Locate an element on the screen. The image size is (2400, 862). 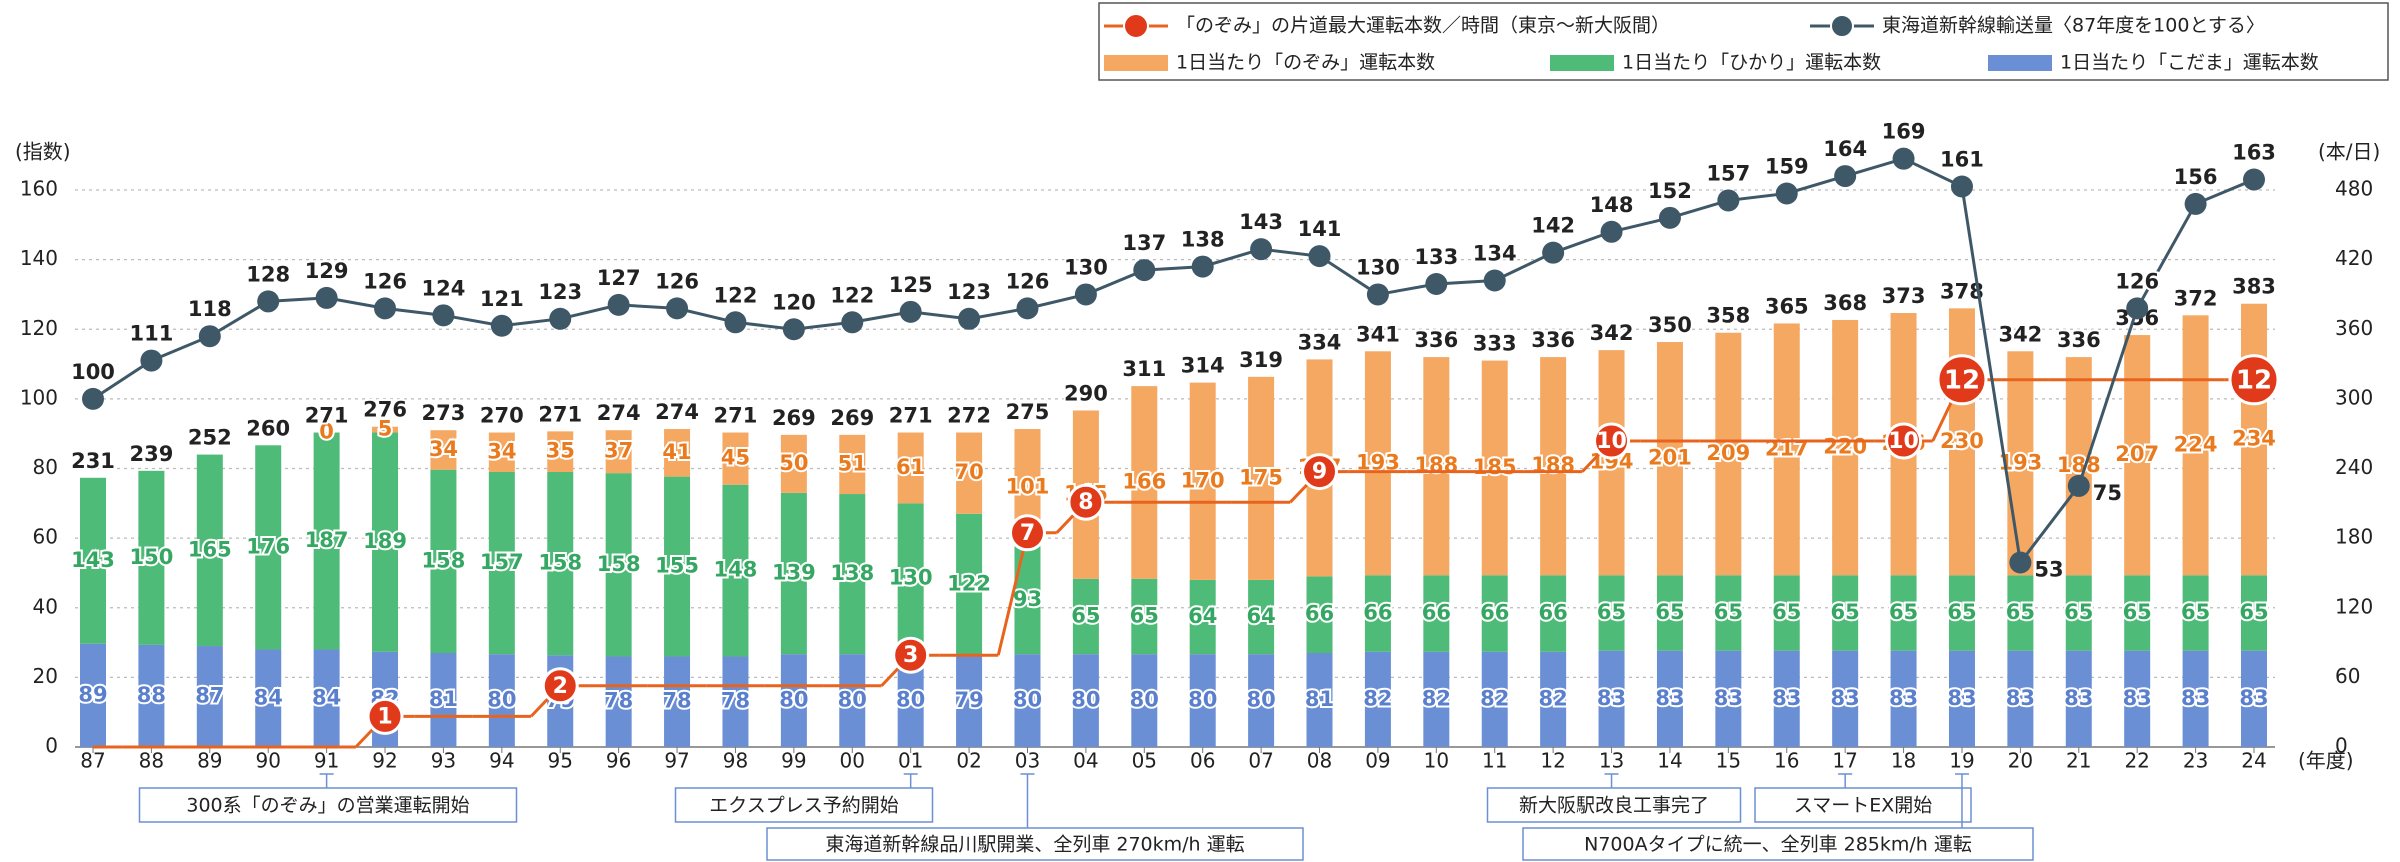
bar-value-label: 82 is located at coordinates (1436, 698).